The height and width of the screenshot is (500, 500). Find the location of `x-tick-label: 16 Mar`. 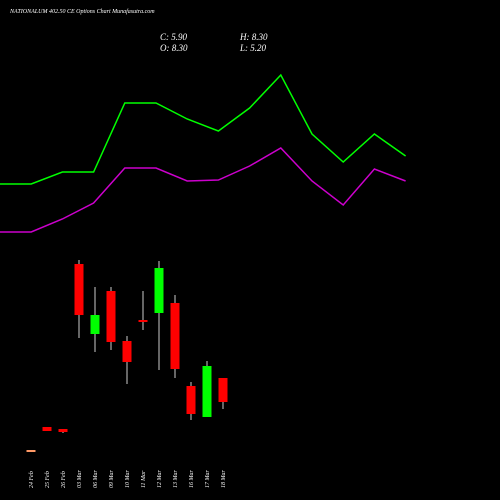

x-tick-label: 16 Mar is located at coordinates (192, 479).